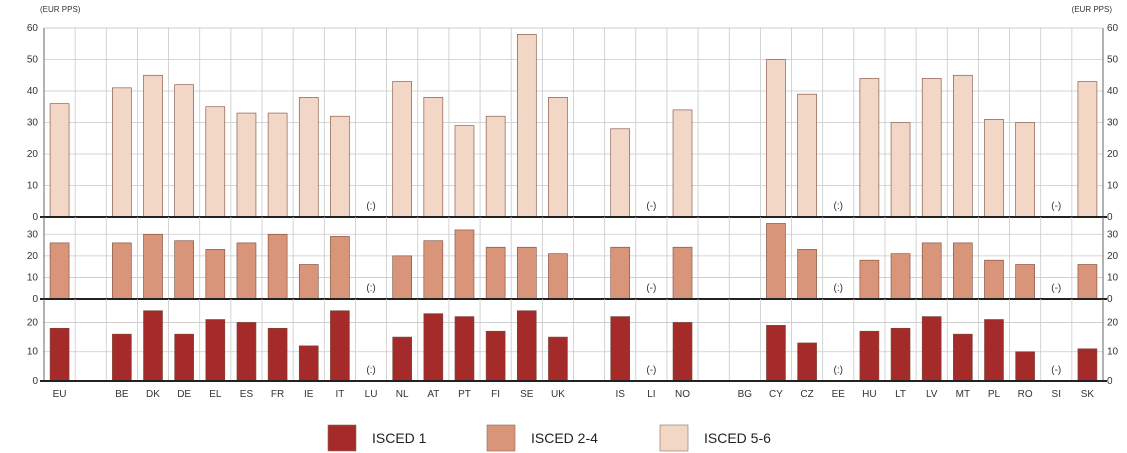 The width and height of the screenshot is (1127, 453). What do you see at coordinates (558, 394) in the screenshot?
I see `x-tick-label: UK` at bounding box center [558, 394].